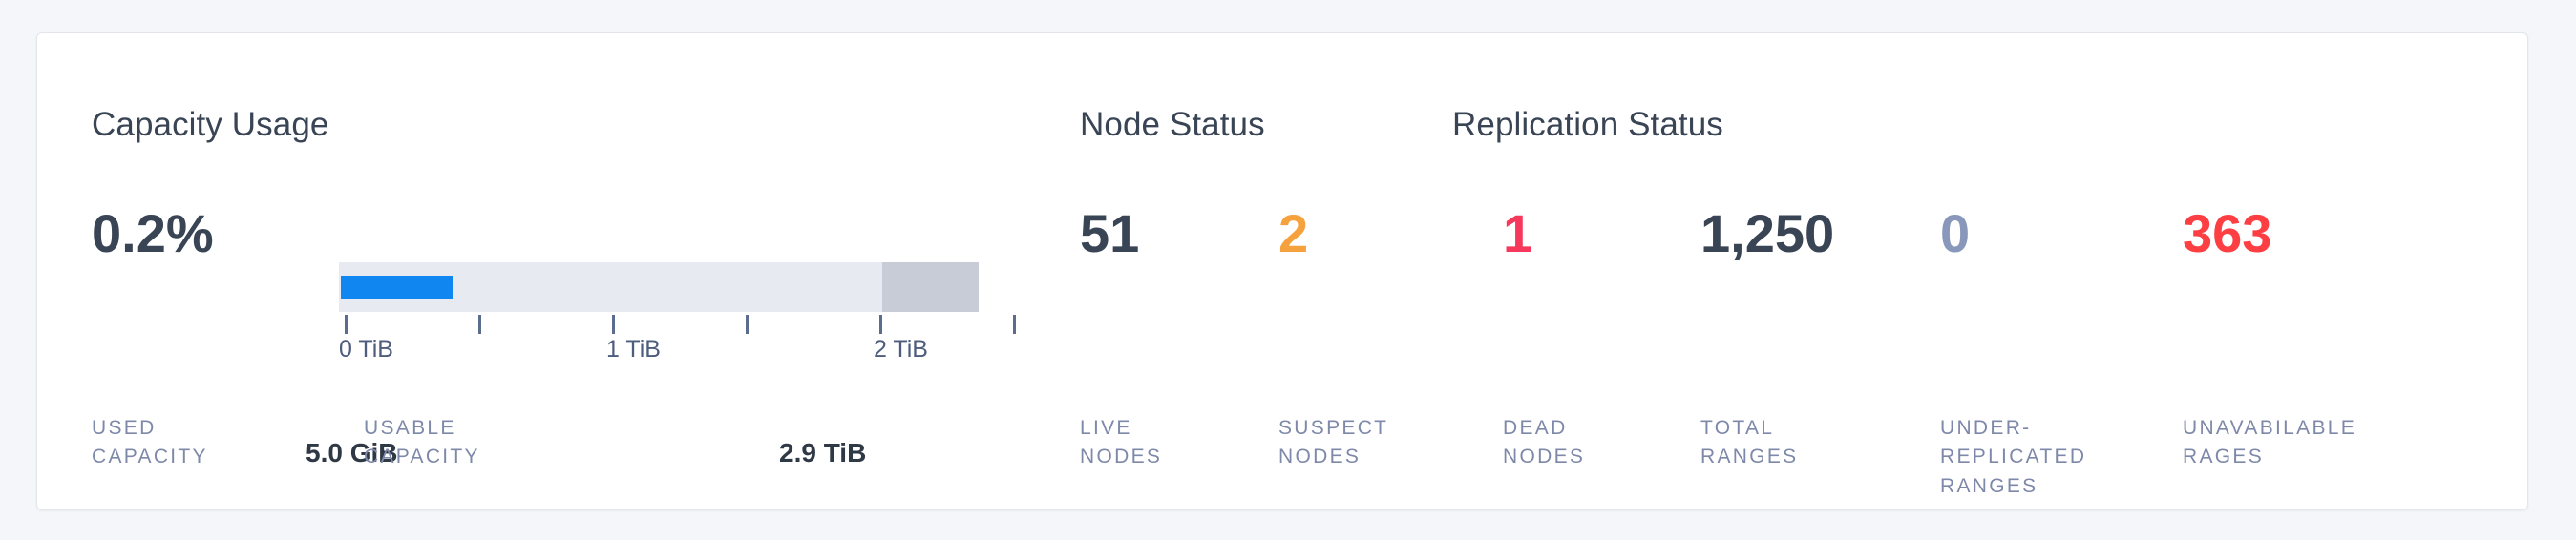  I want to click on label-usable-capacity: Usable Capacity, so click(422, 442).